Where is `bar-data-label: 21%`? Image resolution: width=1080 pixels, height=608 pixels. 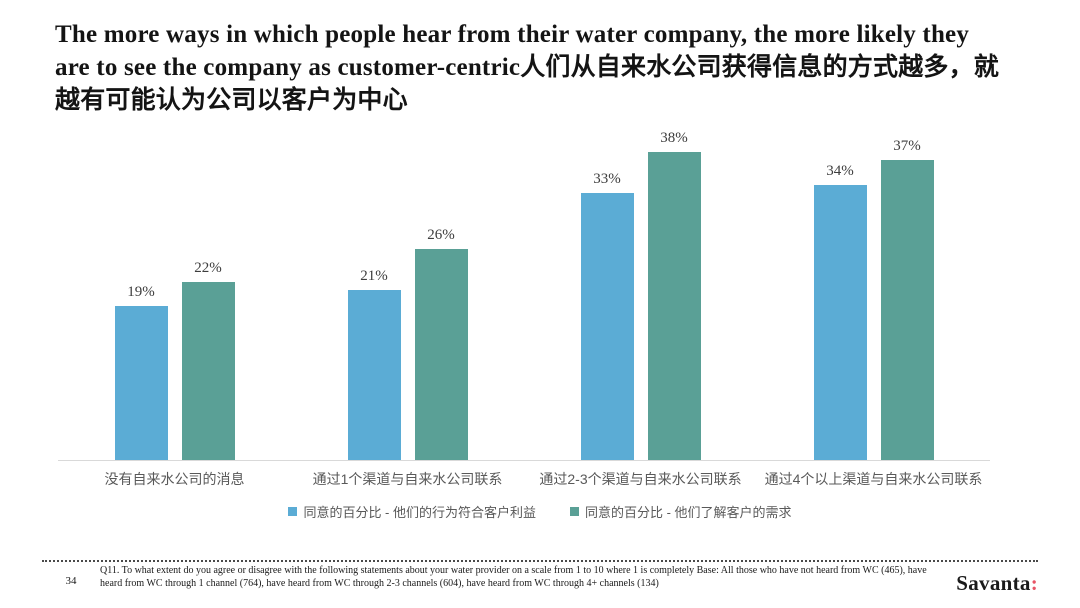
bar-data-label: 21% is located at coordinates (374, 275).